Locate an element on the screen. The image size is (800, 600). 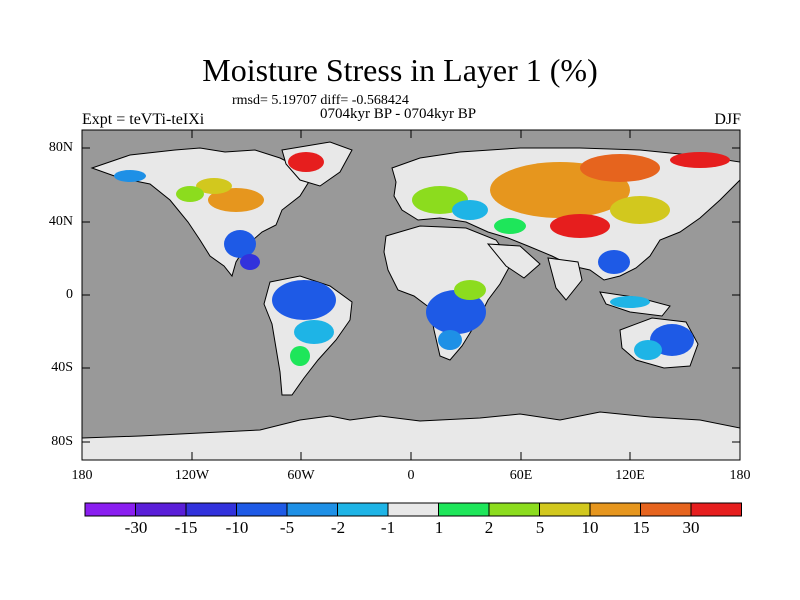
colorbar-label: 2 is located at coordinates (489, 527).